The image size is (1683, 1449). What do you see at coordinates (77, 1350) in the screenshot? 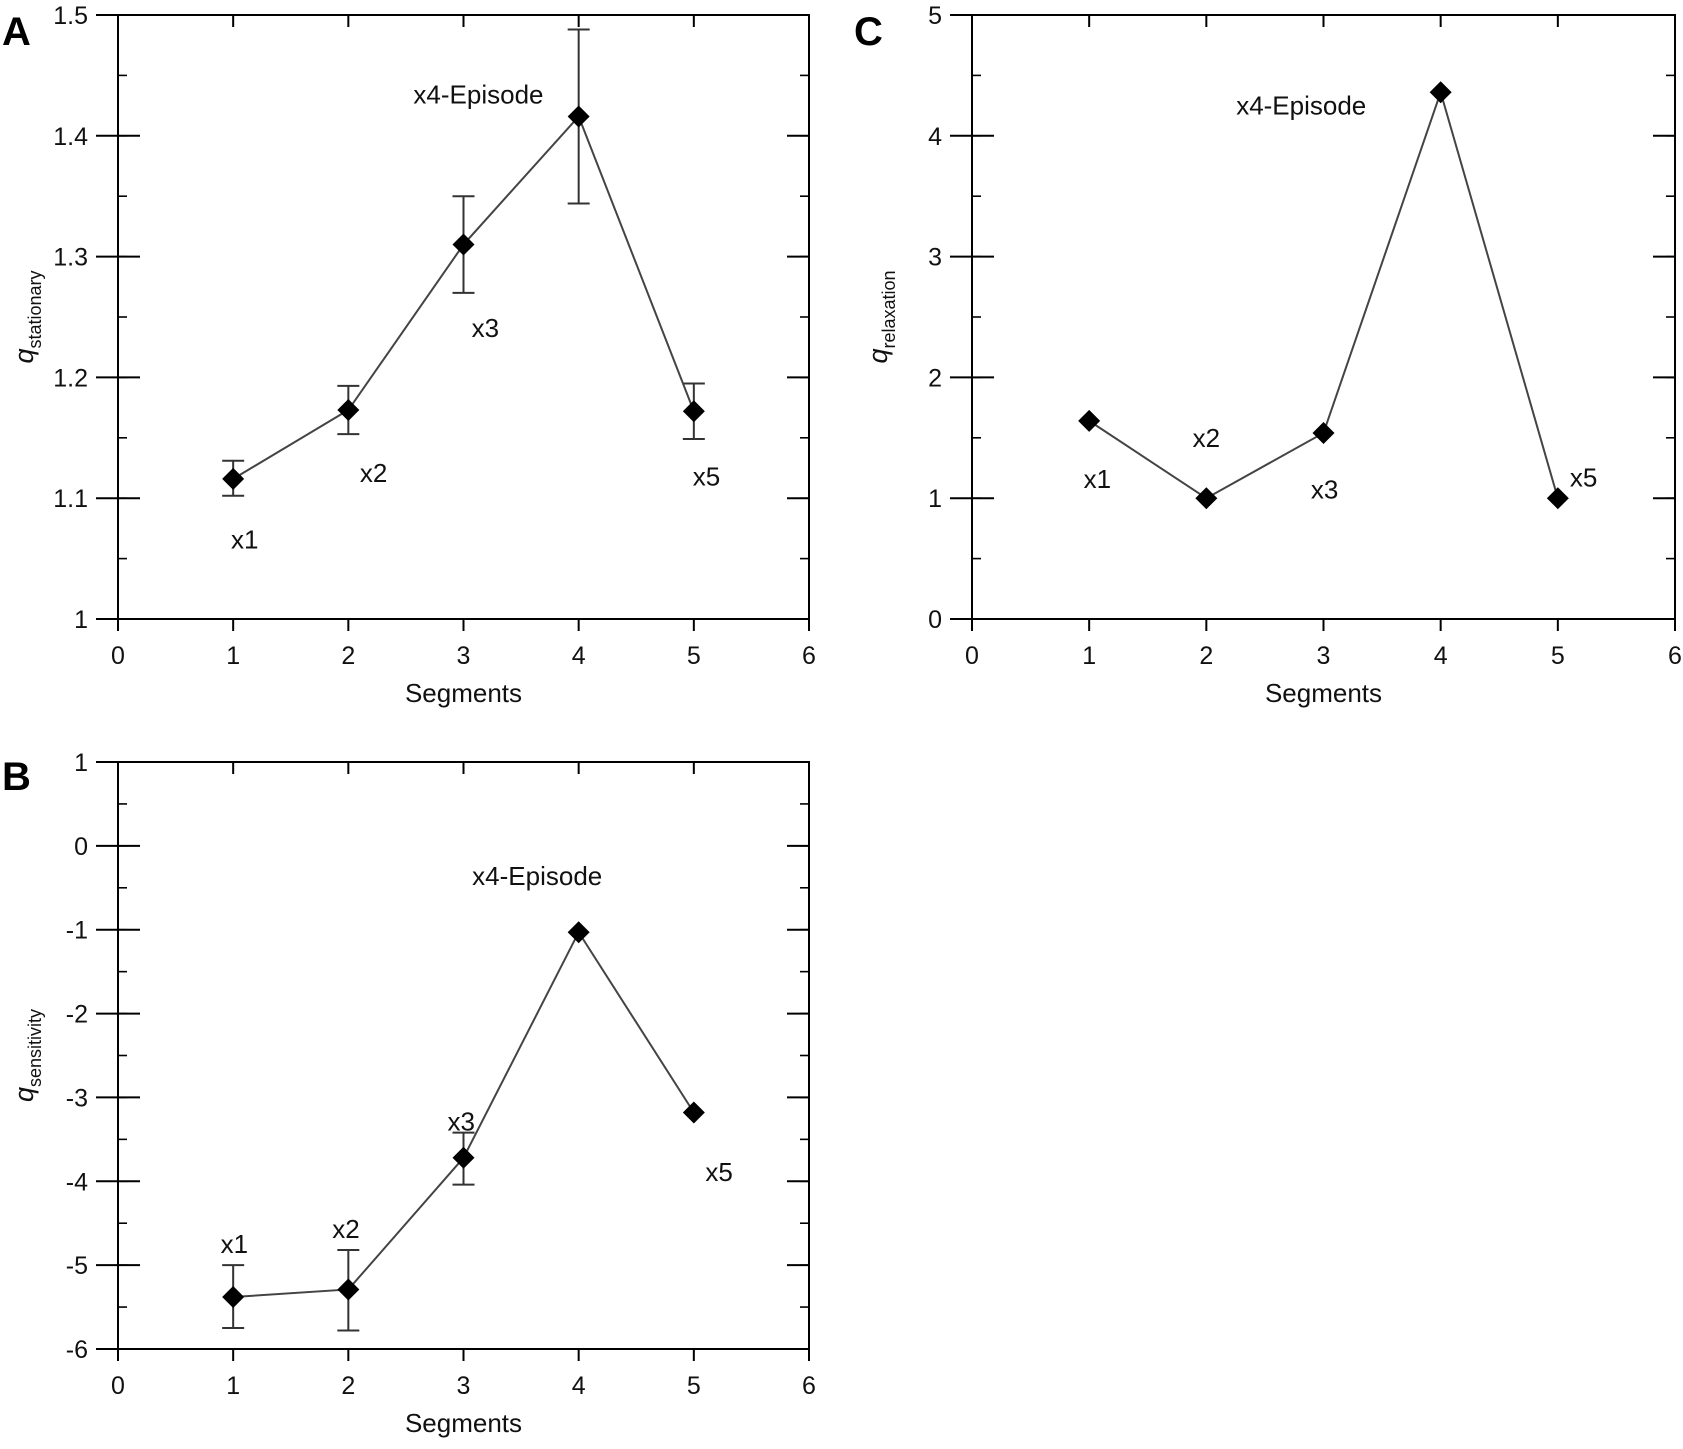
I see `y-tick-label: -6` at bounding box center [77, 1350].